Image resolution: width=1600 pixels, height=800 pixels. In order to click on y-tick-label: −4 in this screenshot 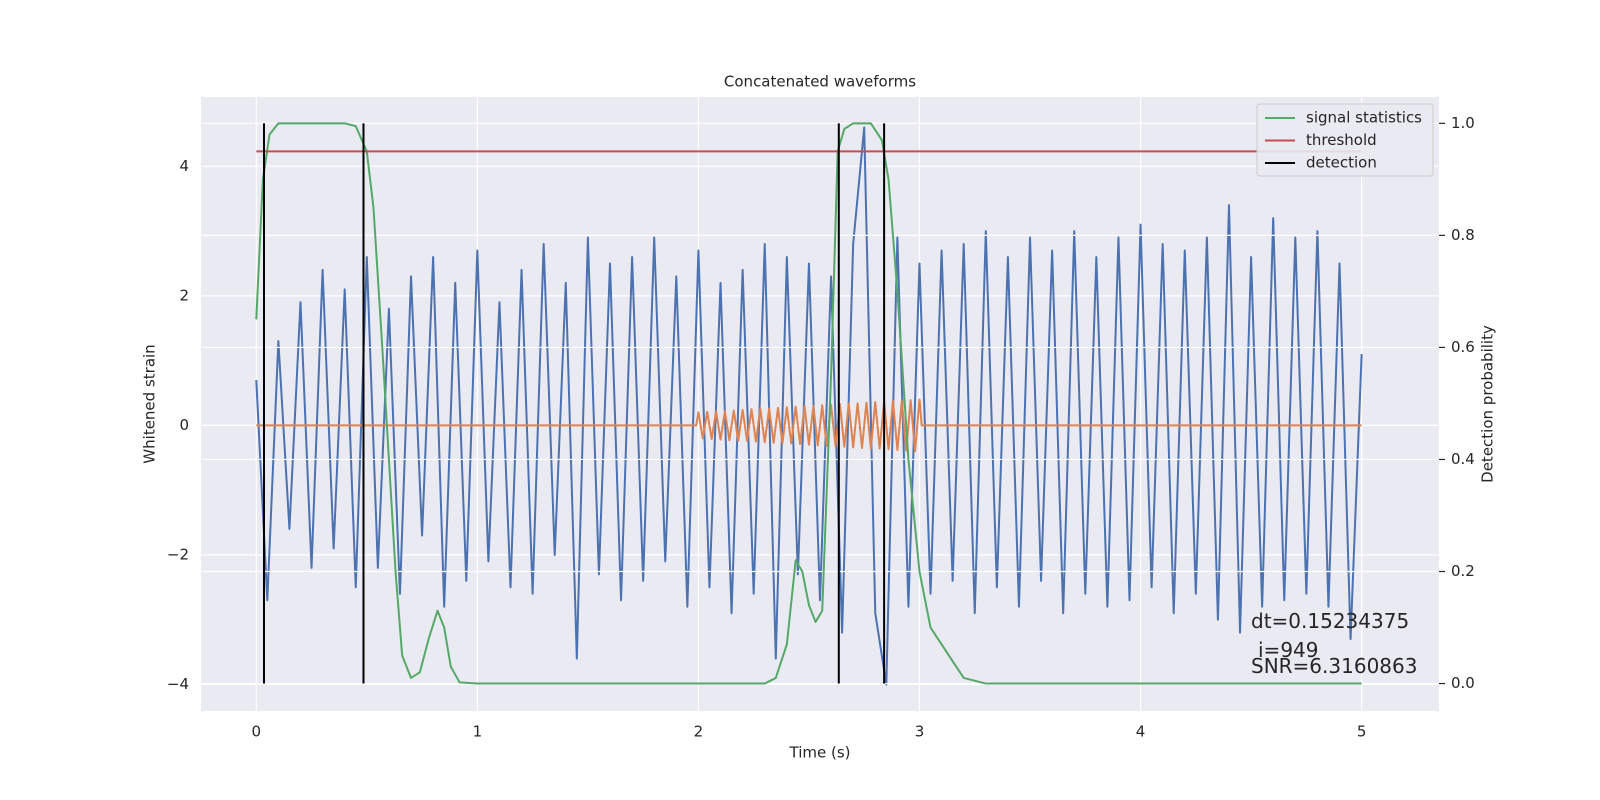, I will do `click(178, 684)`.